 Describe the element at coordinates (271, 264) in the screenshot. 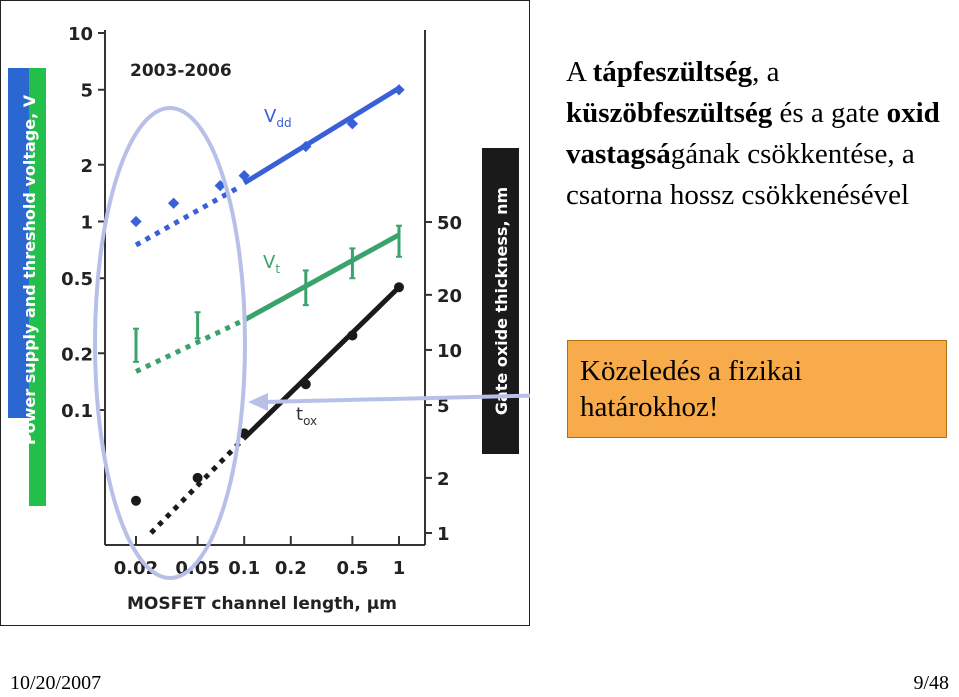

I see `series-label-vt: Vt` at that location.